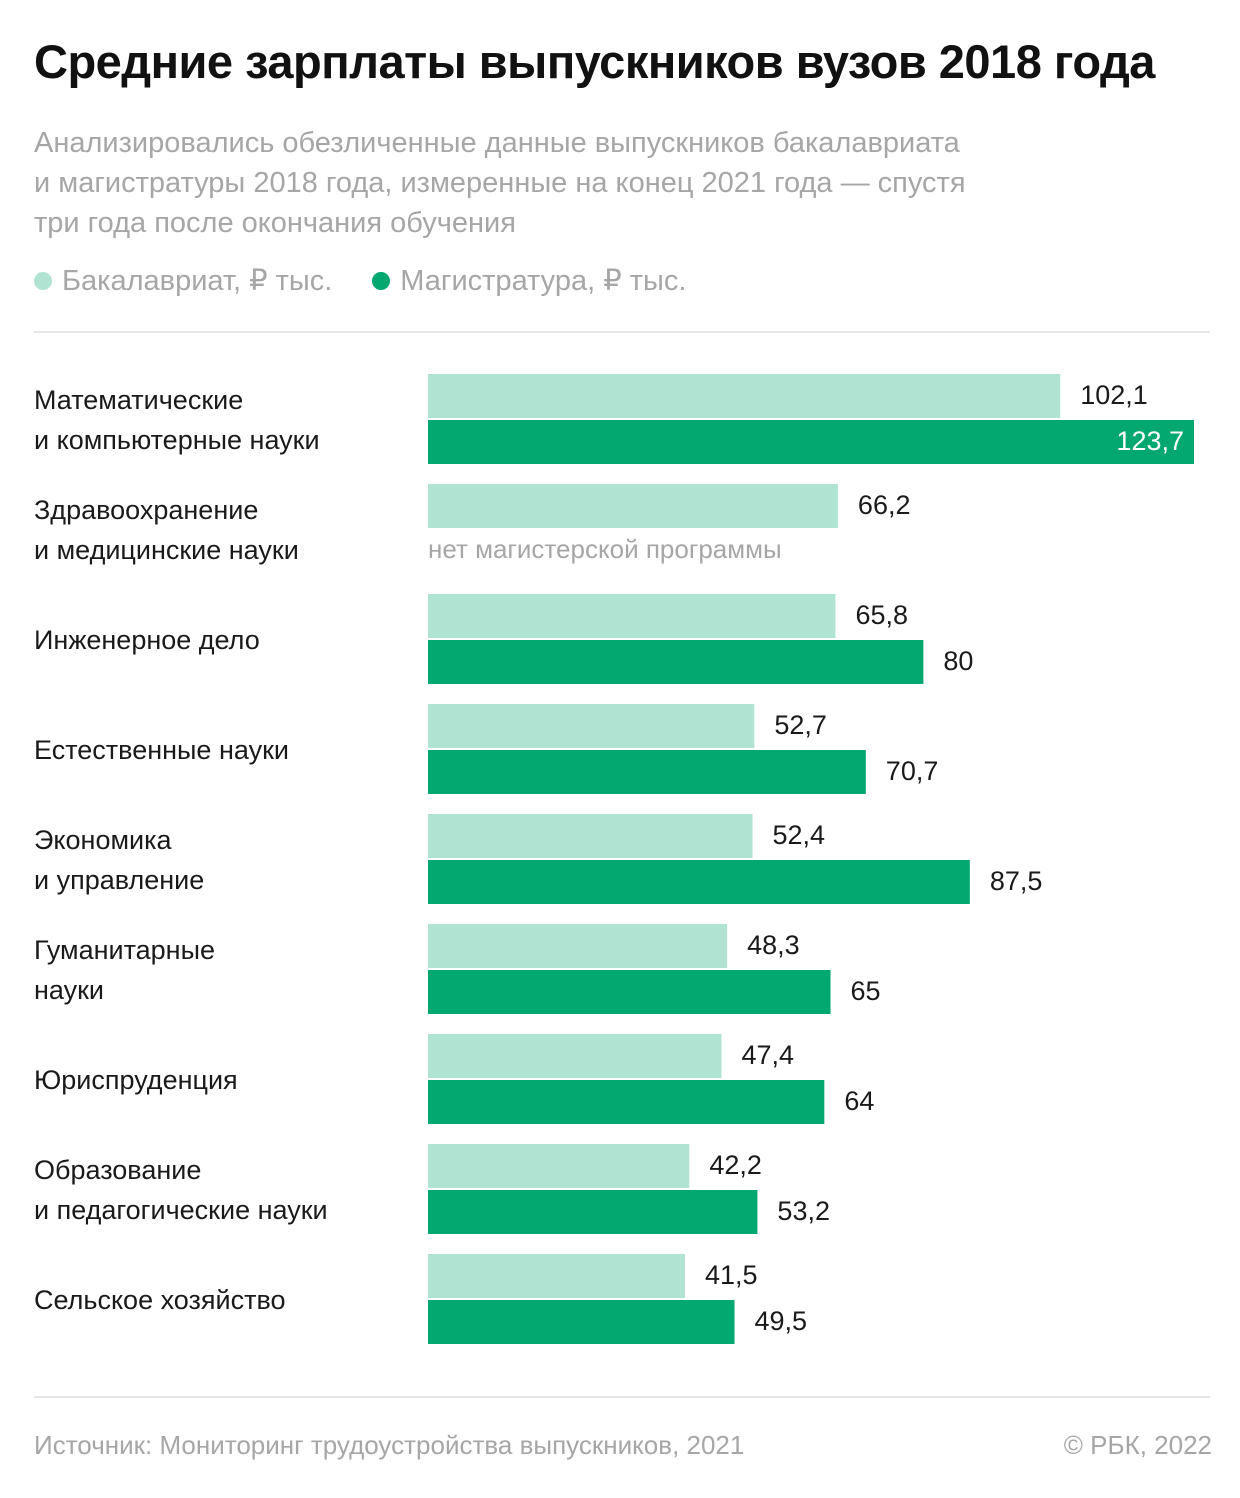 The image size is (1240, 1498). Describe the element at coordinates (166, 550) in the screenshot. I see `category-label: и медицинские науки` at that location.